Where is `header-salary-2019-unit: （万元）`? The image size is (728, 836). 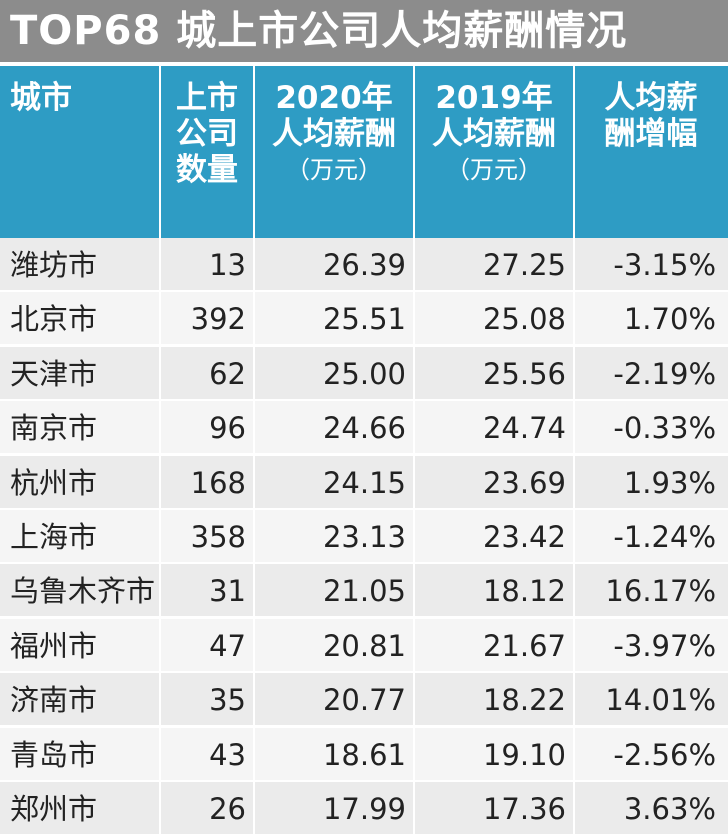
header-salary-2019-unit: （万元） is located at coordinates (494, 170).